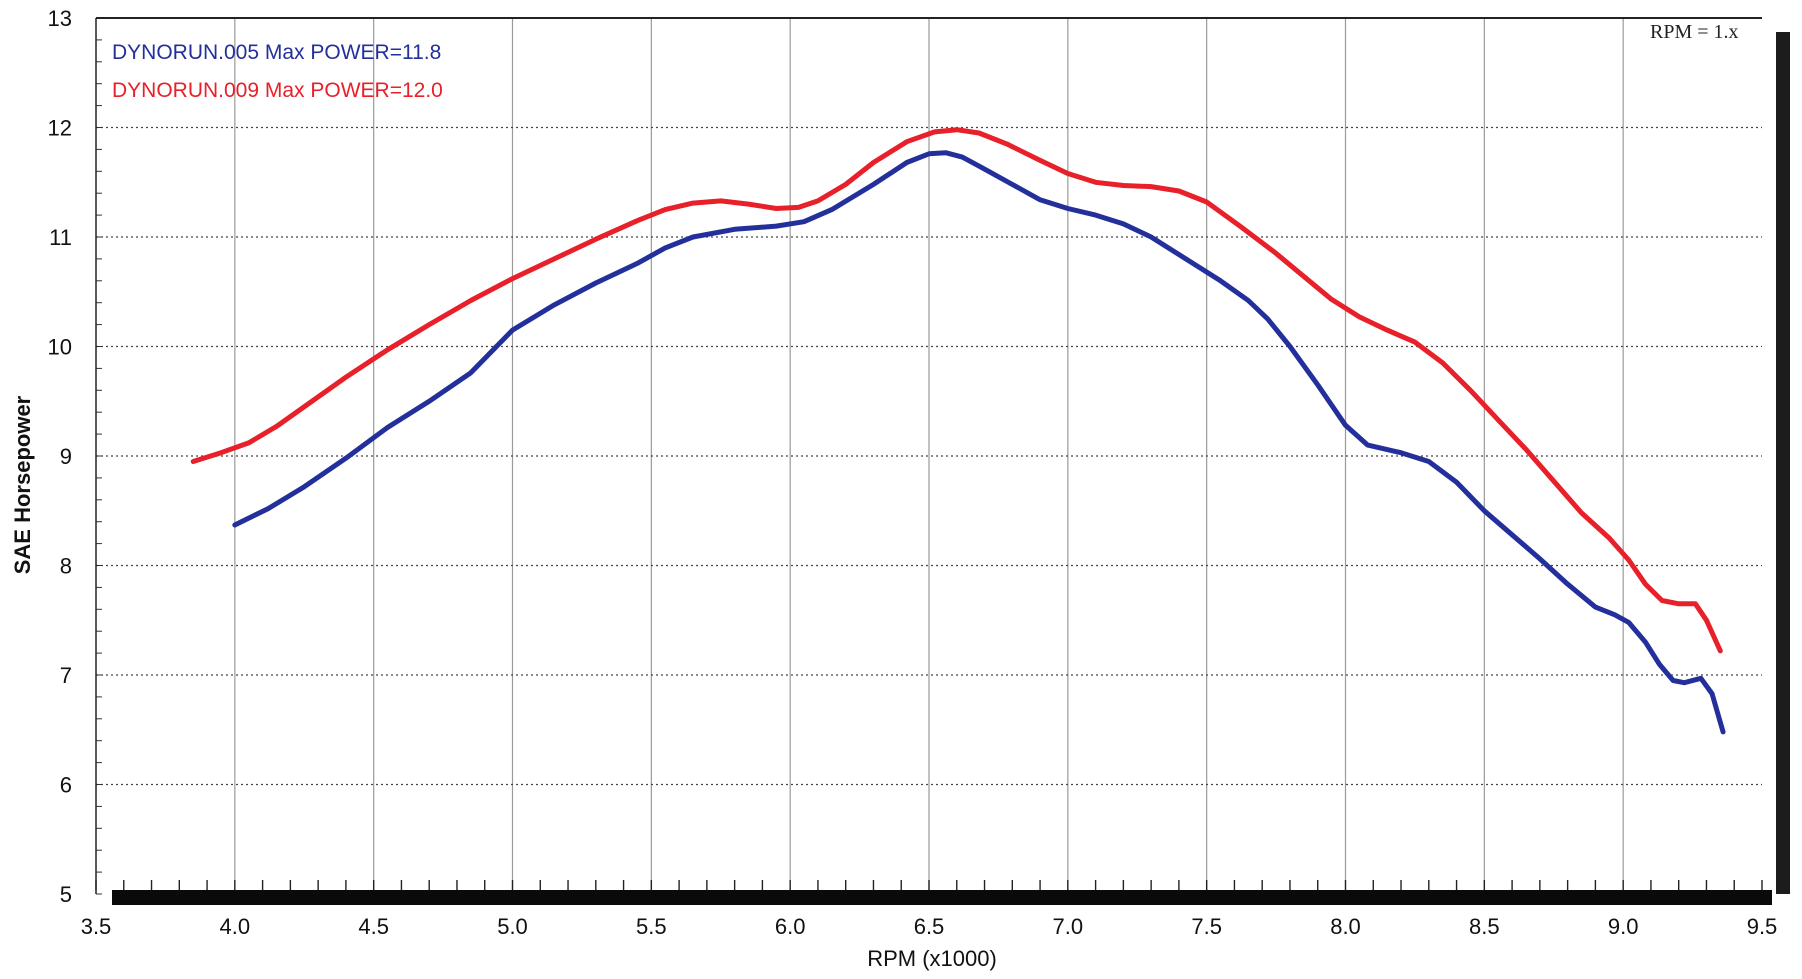 The image size is (1802, 979). What do you see at coordinates (235, 926) in the screenshot?
I see `x-tick-label: 4.0` at bounding box center [235, 926].